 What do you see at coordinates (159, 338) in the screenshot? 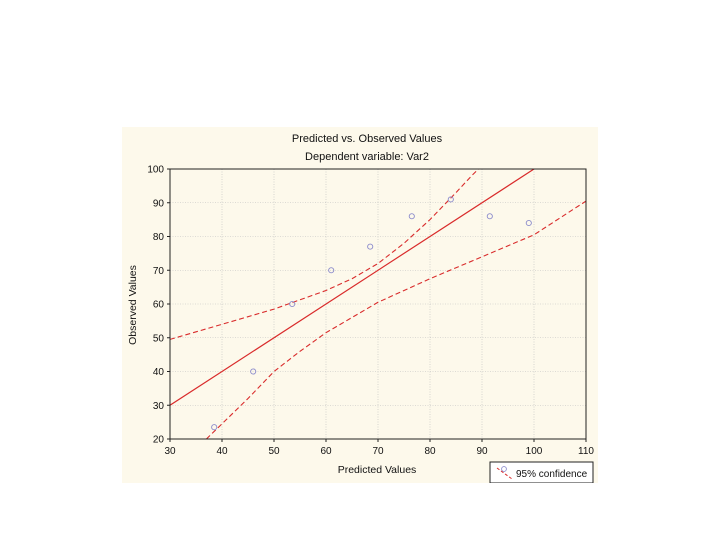
I see `y-tick-label: 50` at bounding box center [159, 338].